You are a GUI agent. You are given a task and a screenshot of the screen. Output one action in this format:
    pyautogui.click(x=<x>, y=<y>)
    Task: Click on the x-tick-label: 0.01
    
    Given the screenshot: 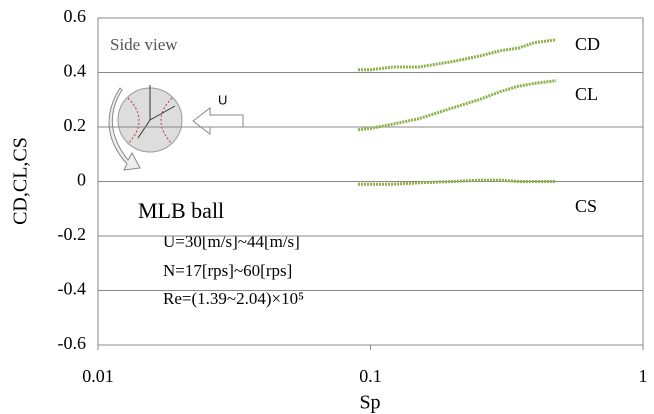 What is the action you would take?
    pyautogui.click(x=98, y=376)
    